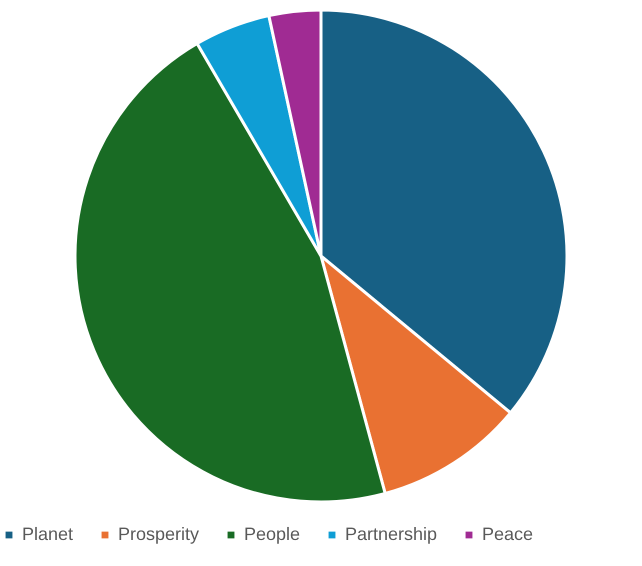 This screenshot has height=566, width=642. I want to click on legend-label: Partnership, so click(391, 534).